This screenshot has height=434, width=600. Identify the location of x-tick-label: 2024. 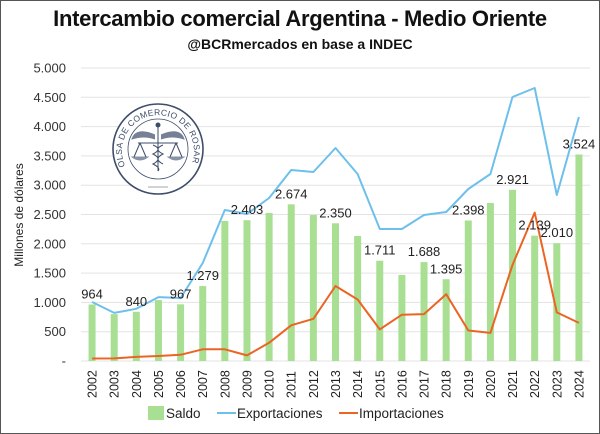
(579, 384).